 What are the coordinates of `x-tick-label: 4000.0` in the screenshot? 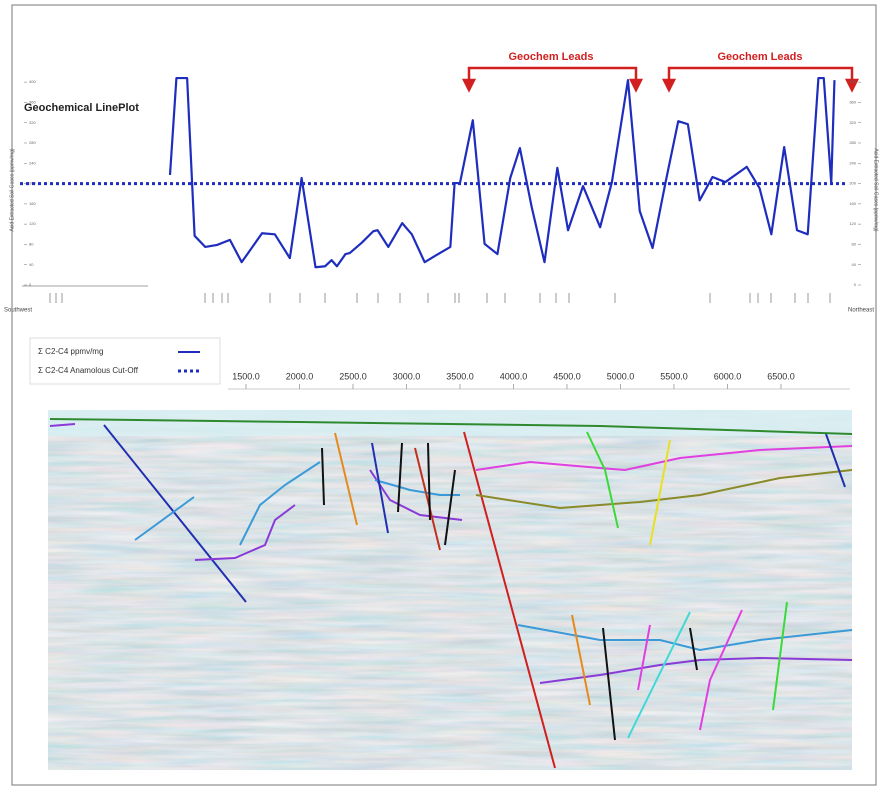 It's located at (514, 376).